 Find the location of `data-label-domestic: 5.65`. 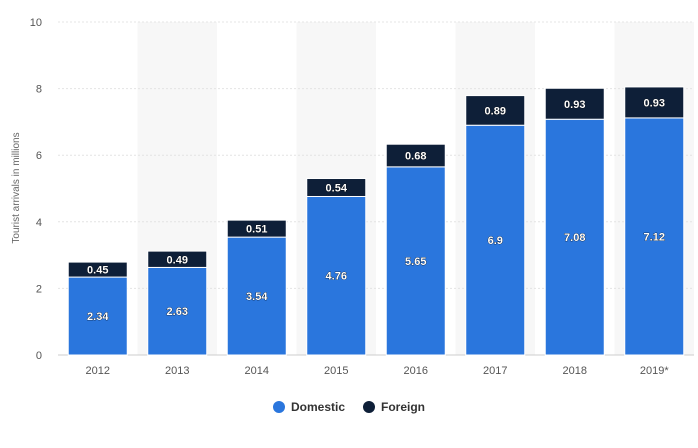

data-label-domestic: 5.65 is located at coordinates (415, 262).